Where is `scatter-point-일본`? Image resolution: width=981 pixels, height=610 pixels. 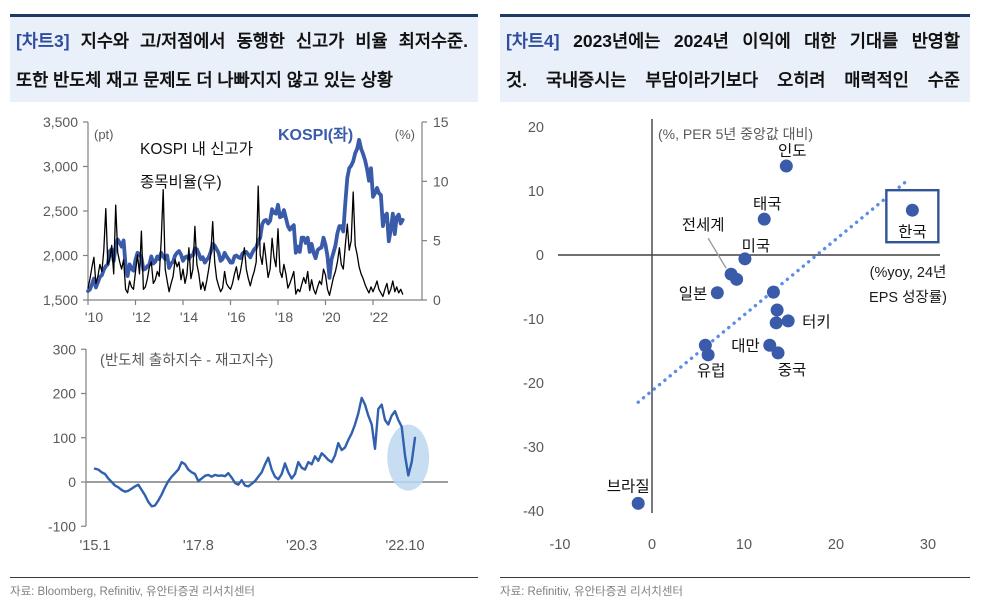
scatter-point-일본 is located at coordinates (717, 293).